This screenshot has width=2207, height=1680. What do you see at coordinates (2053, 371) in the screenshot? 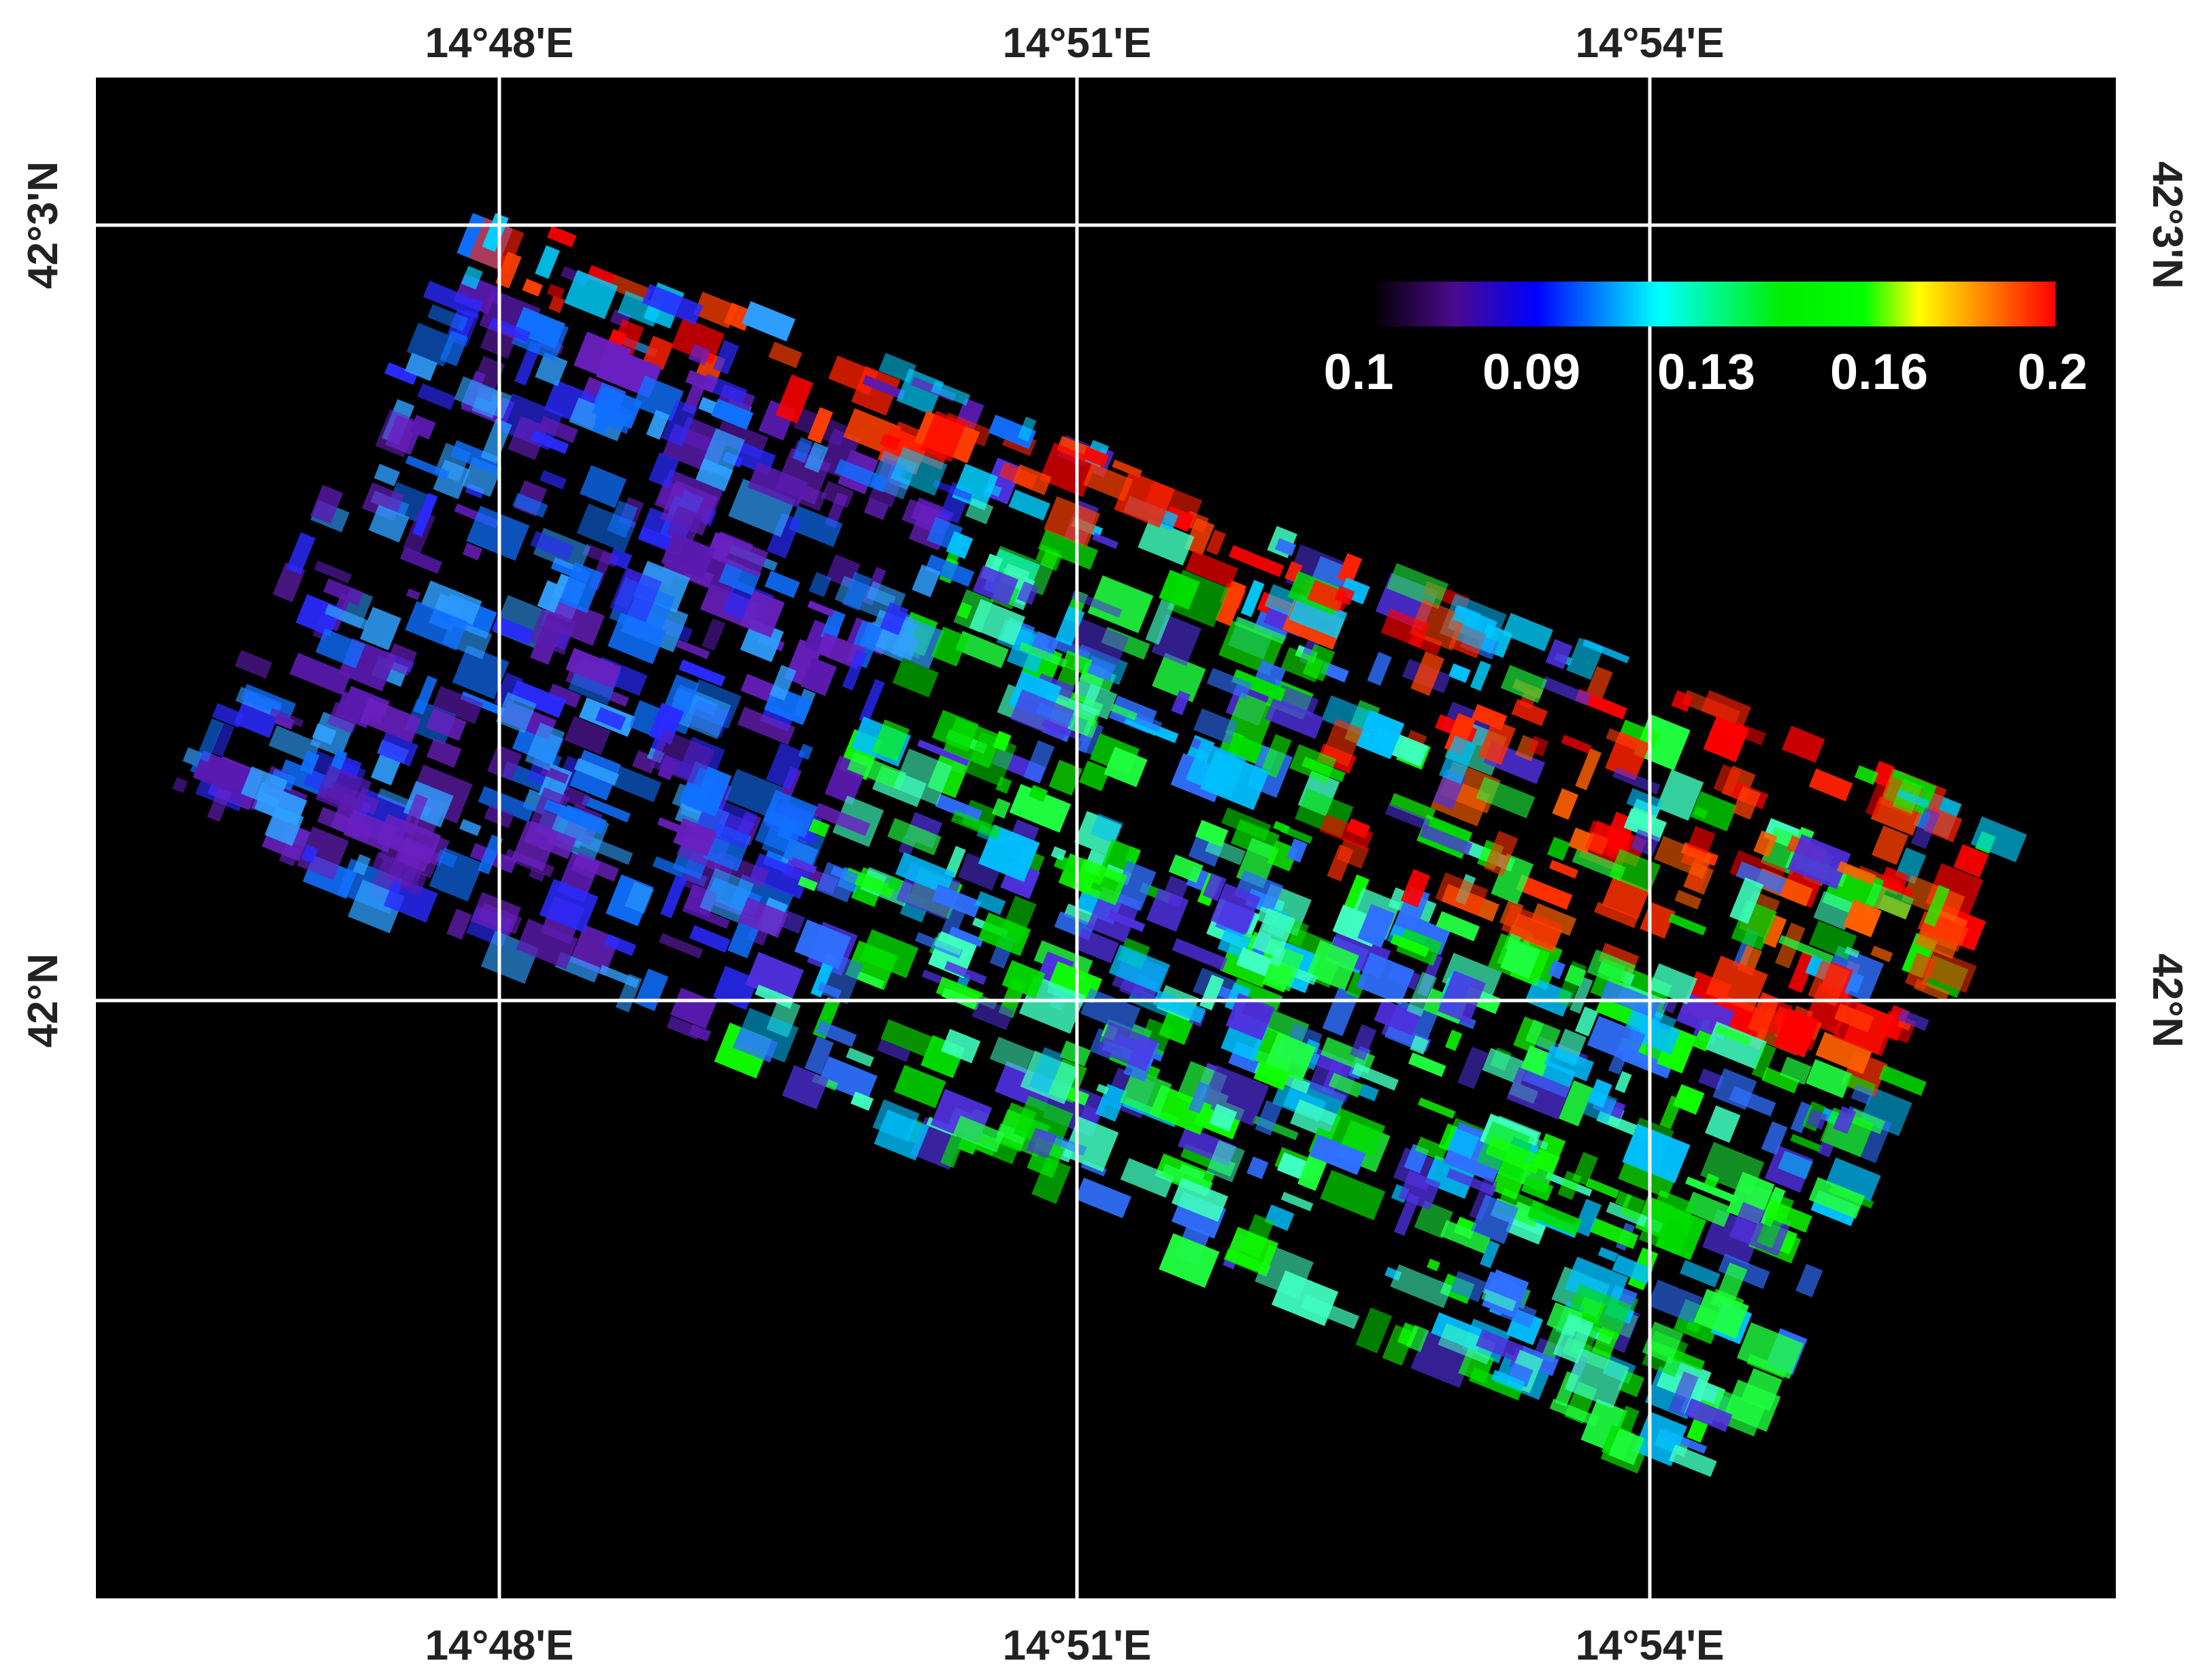
I see `colorbar-tick-label: 0.2` at bounding box center [2053, 371].